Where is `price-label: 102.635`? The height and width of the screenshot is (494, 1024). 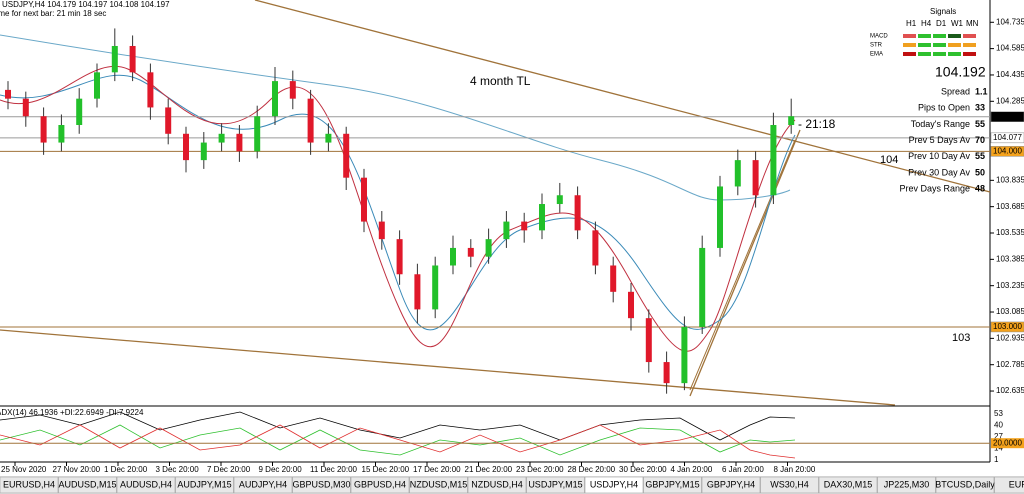
price-label: 102.635 is located at coordinates (1010, 390).